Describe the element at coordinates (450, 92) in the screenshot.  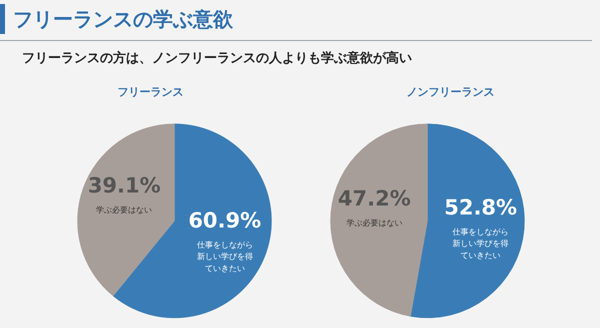
I see `chart-title: ノンフリーランス` at that location.